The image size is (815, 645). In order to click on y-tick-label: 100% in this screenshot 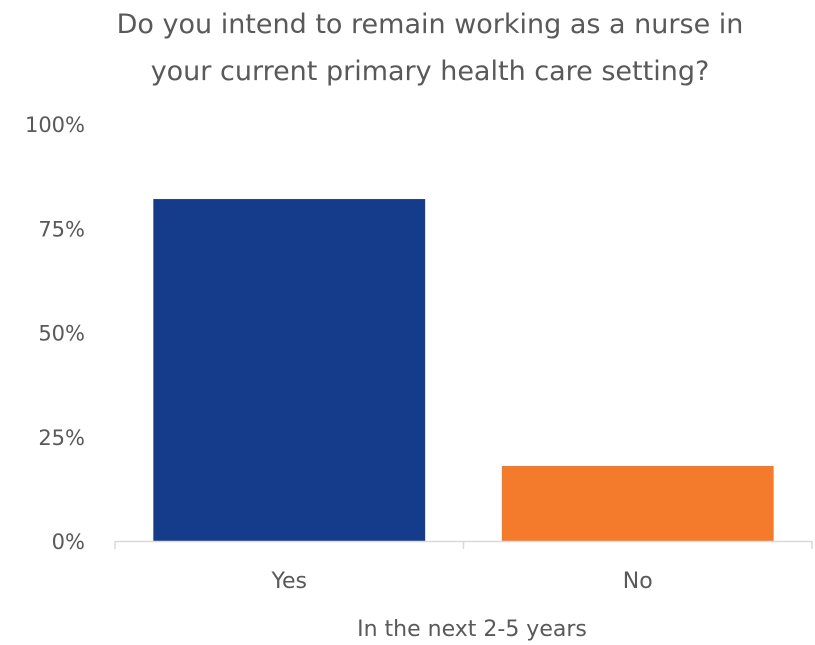, I will do `click(55, 125)`.